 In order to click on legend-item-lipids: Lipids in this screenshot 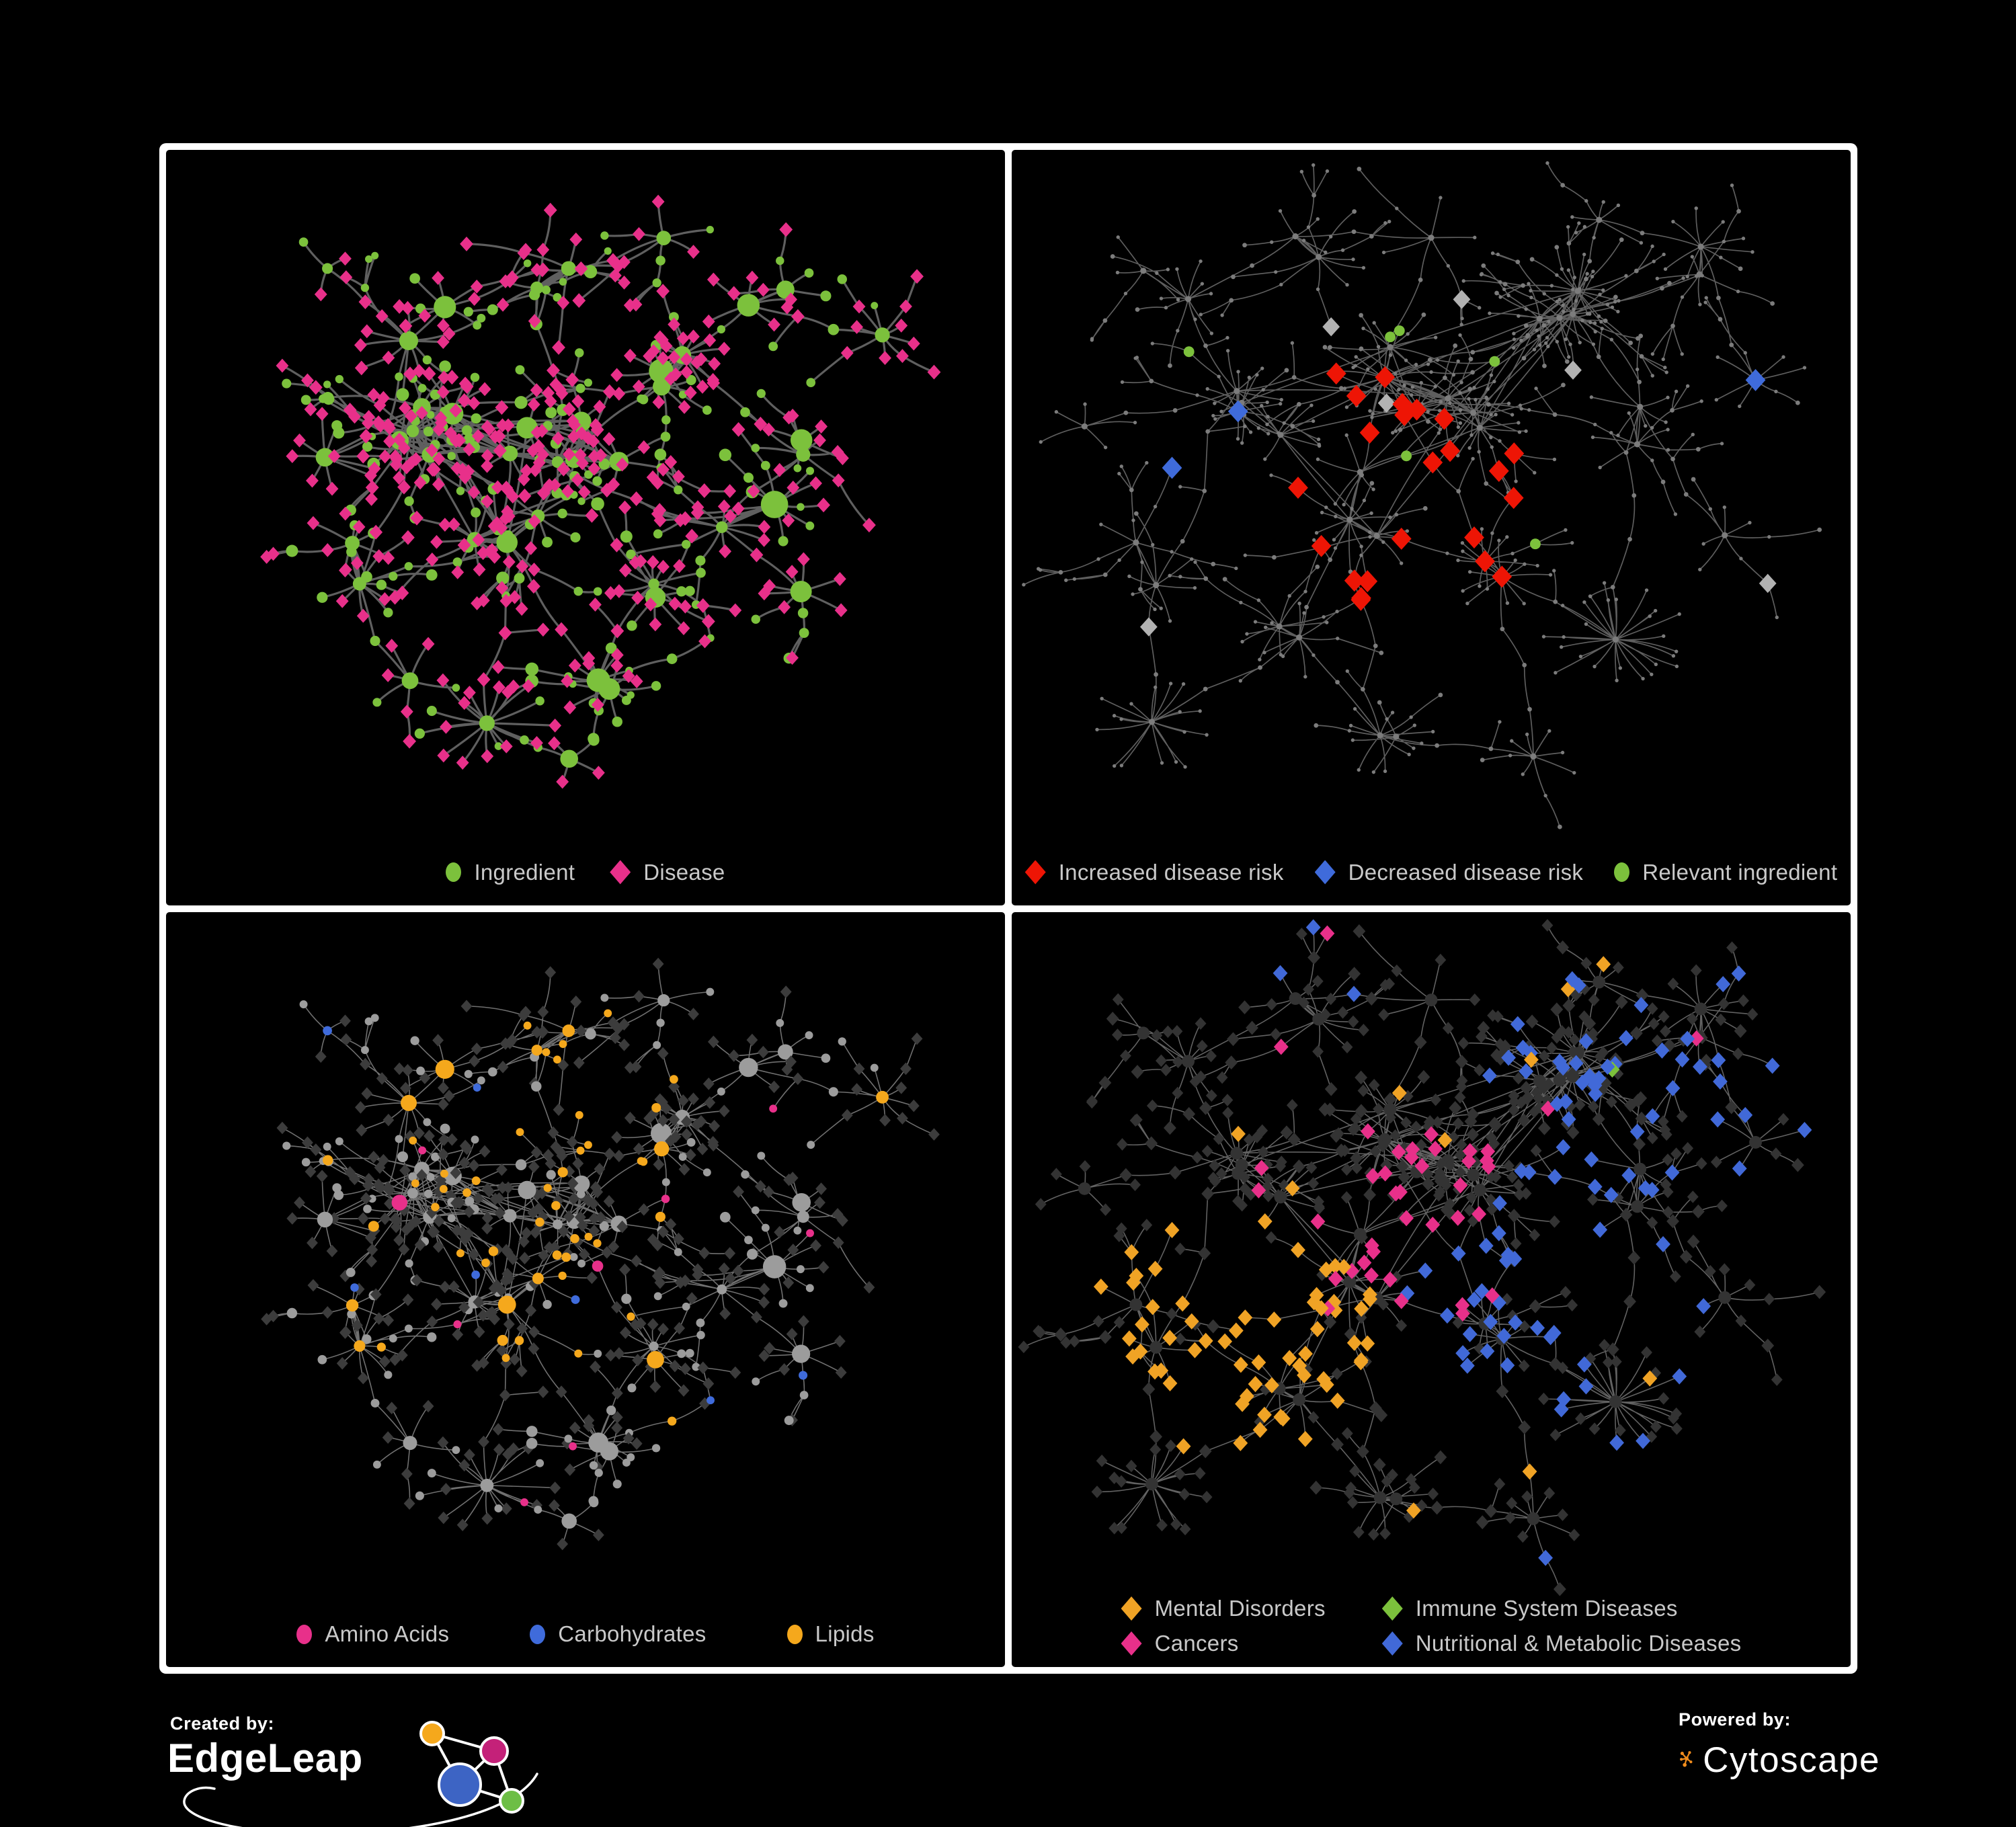, I will do `click(831, 1634)`.